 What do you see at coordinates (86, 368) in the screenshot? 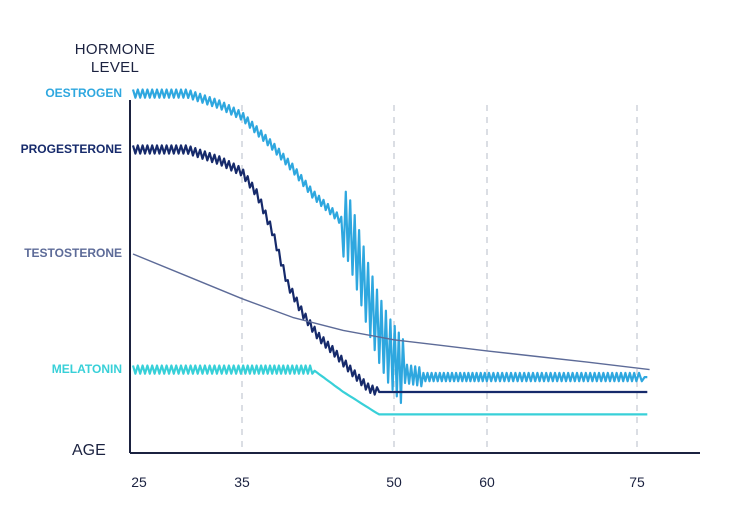
I see `series-label-melatonin: MELATONIN` at bounding box center [86, 368].